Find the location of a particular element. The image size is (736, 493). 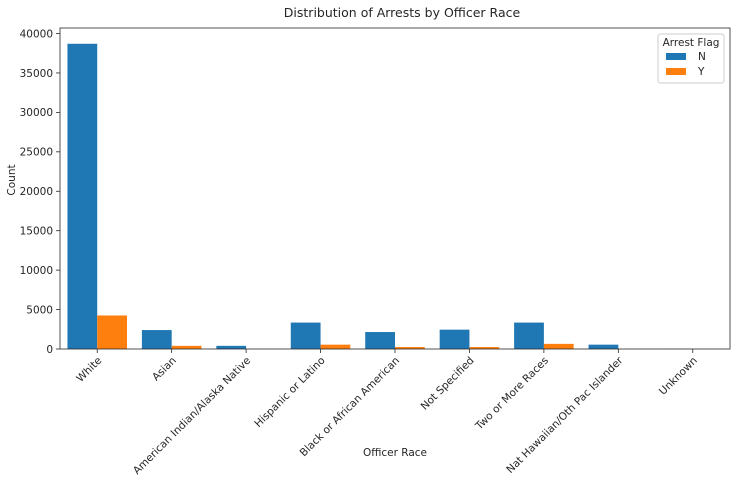

x-tick-label: American Indian/Alaska Native is located at coordinates (192, 416).